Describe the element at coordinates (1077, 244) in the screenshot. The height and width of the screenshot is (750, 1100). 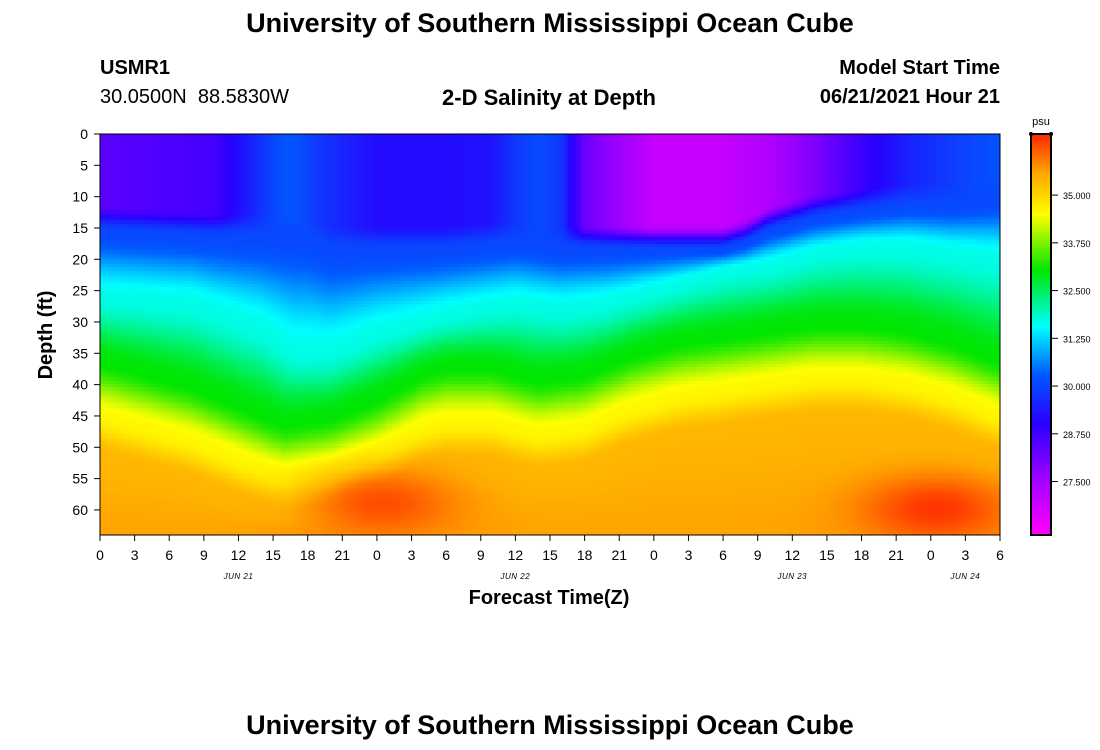
I see `colorbar-tick-label: 33.750` at that location.